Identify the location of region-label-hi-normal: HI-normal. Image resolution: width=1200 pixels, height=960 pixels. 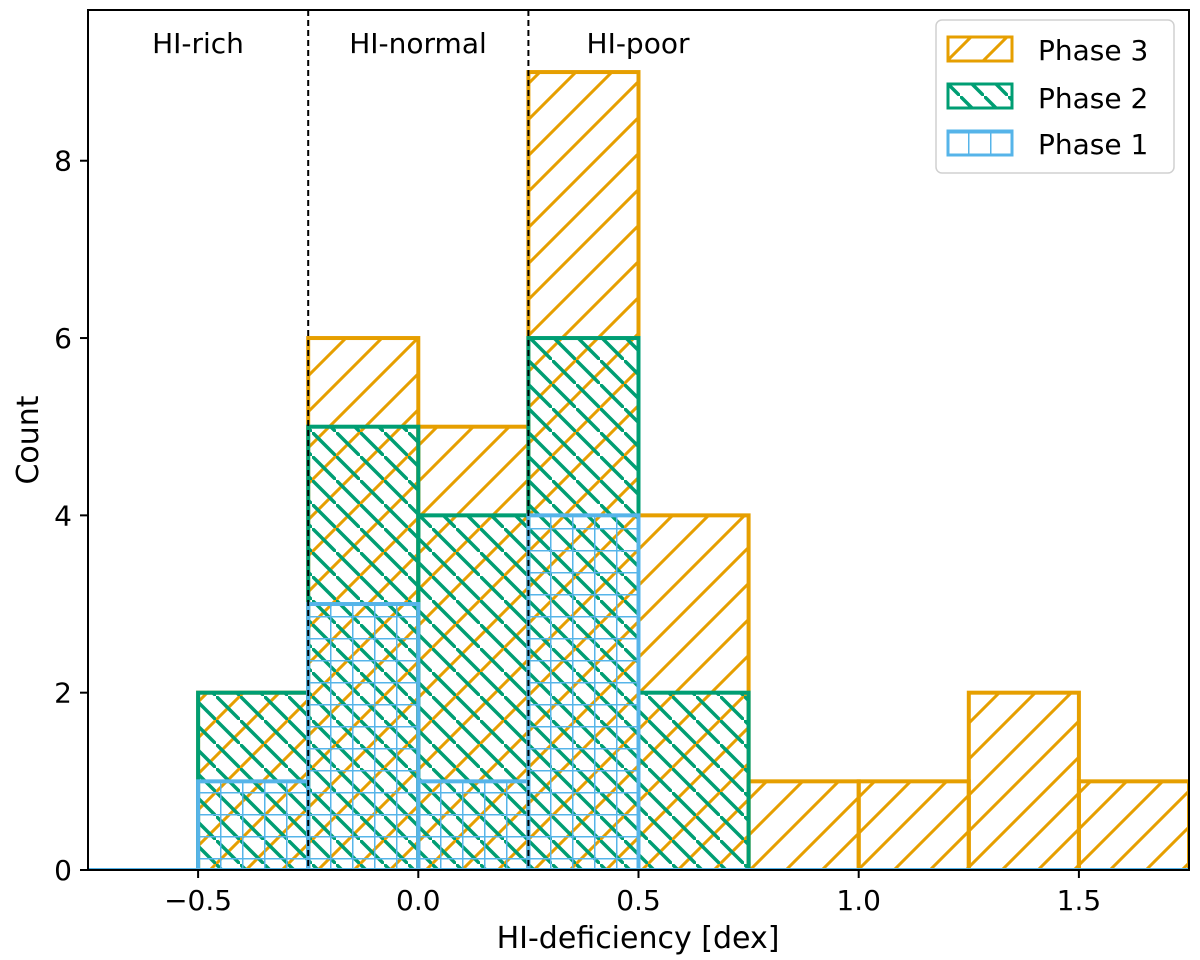
(418, 43).